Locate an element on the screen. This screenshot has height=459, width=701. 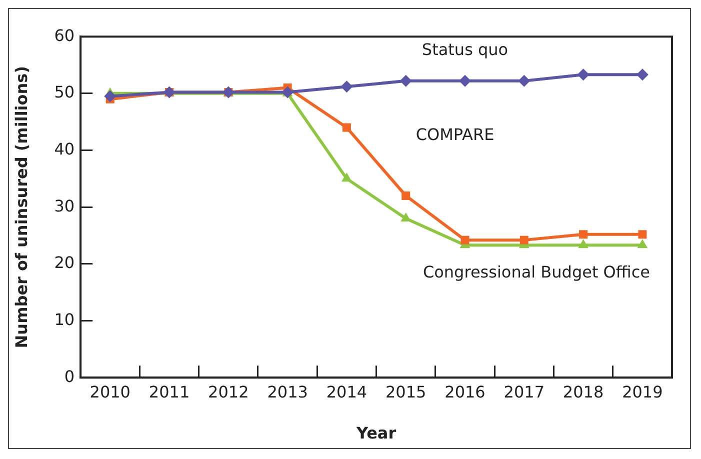
x-tick-label: 2016 is located at coordinates (465, 392).